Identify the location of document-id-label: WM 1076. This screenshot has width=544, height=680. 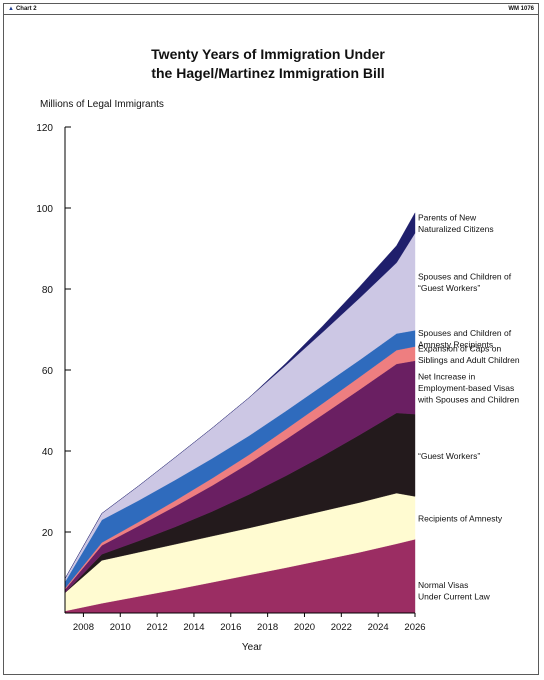
(521, 9).